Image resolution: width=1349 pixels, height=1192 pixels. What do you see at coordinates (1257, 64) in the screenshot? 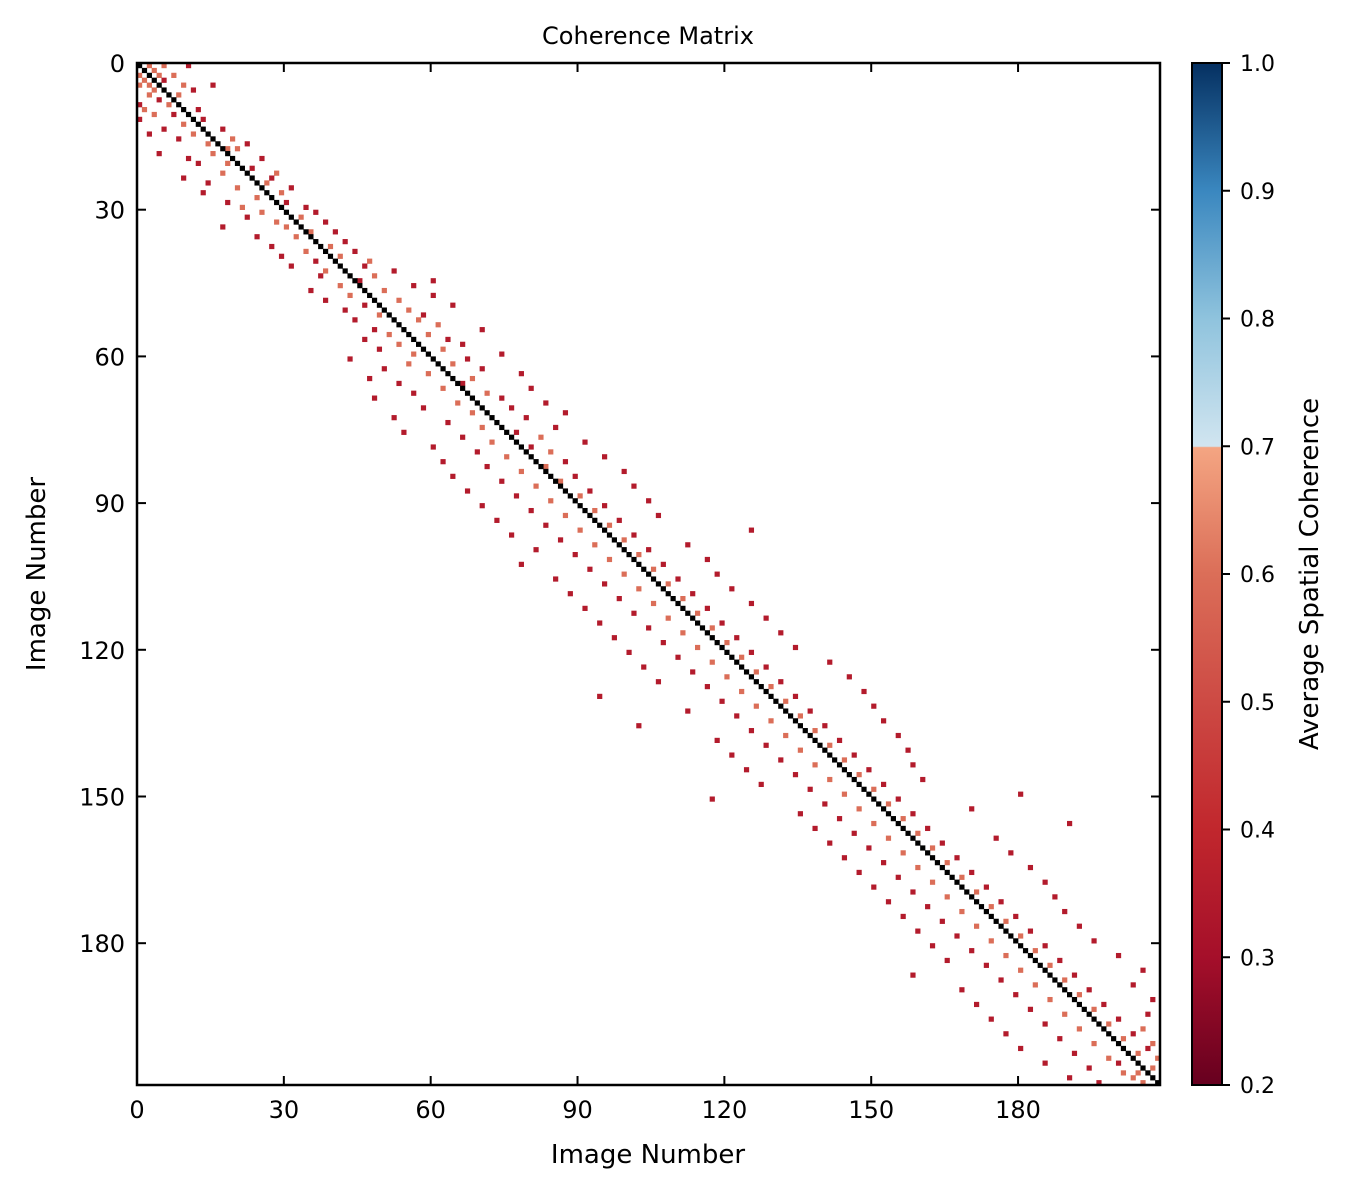
I see `colorbar-tick-label: 1.0` at bounding box center [1257, 64].